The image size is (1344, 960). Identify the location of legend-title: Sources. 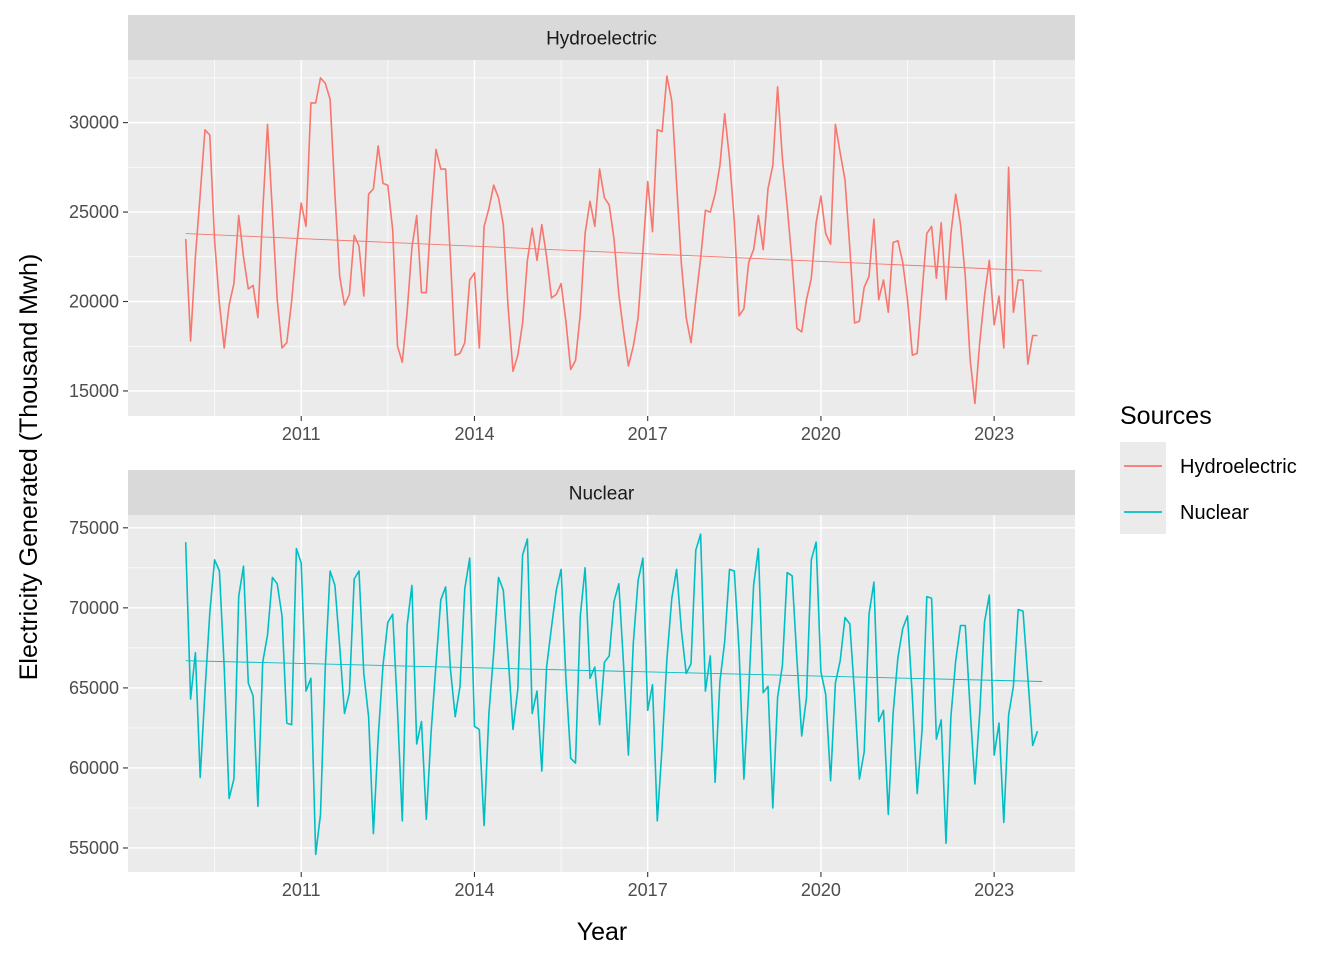
(1166, 416).